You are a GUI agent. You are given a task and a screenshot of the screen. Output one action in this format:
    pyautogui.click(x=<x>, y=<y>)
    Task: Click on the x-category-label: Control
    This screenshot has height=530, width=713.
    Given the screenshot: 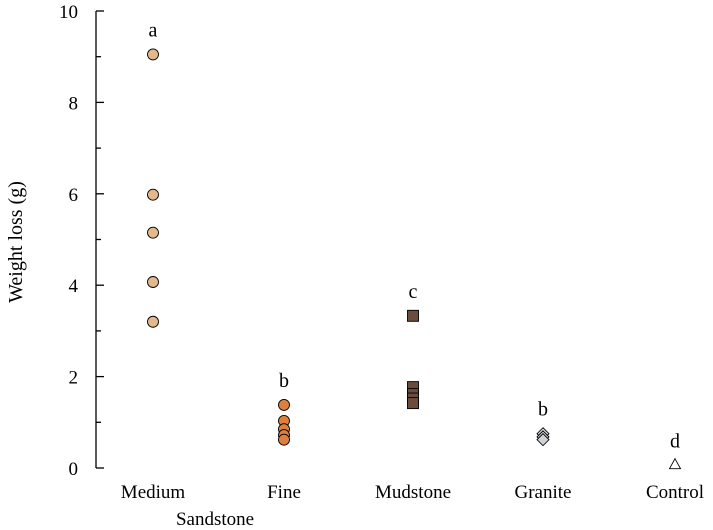 What is the action you would take?
    pyautogui.click(x=675, y=492)
    